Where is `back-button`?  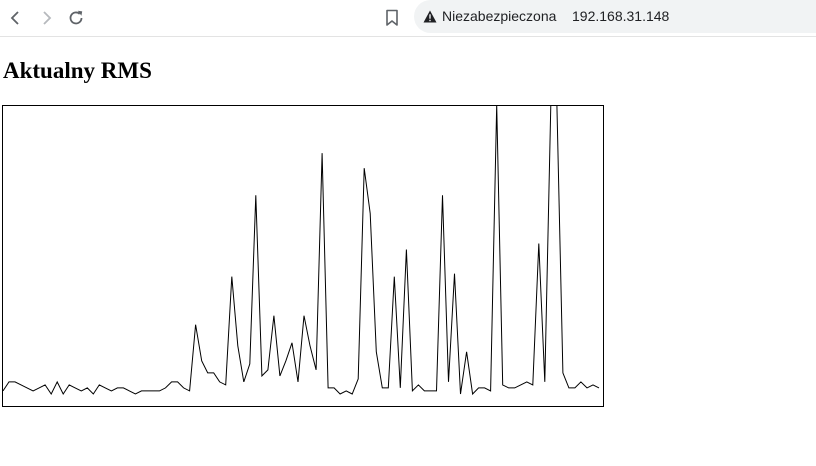 back-button is located at coordinates (16, 18).